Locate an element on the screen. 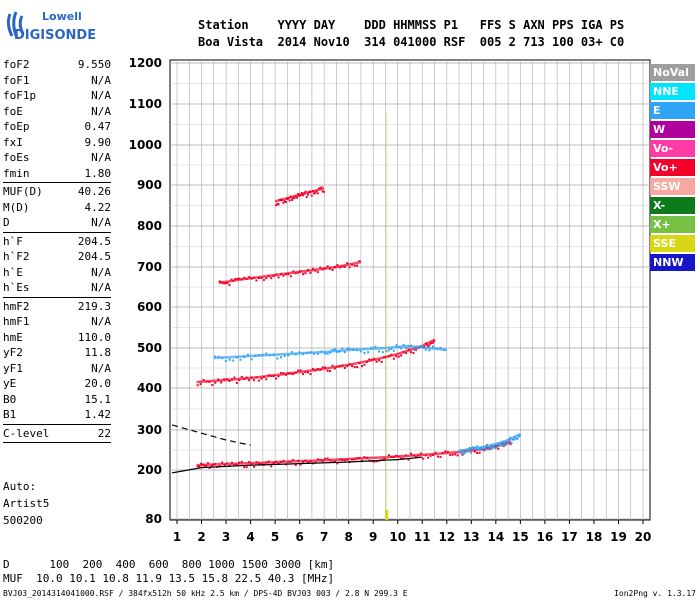 The height and width of the screenshot is (600, 700). legend-item-vo-plus: Vo+ is located at coordinates (672, 167).